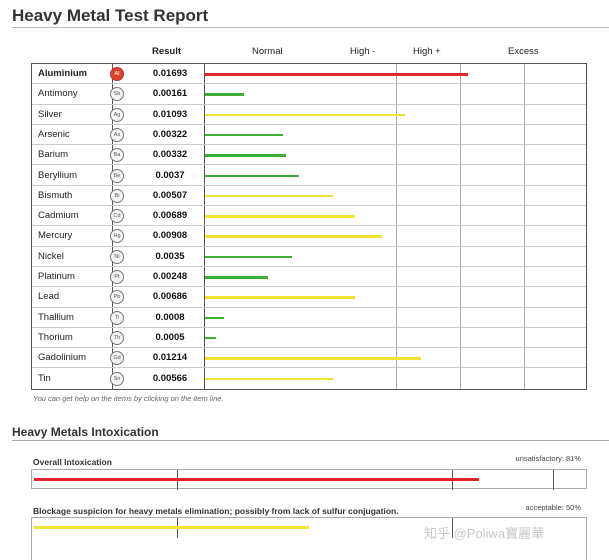  I want to click on metal-row: Tin Sn 0.00566, so click(309, 379).